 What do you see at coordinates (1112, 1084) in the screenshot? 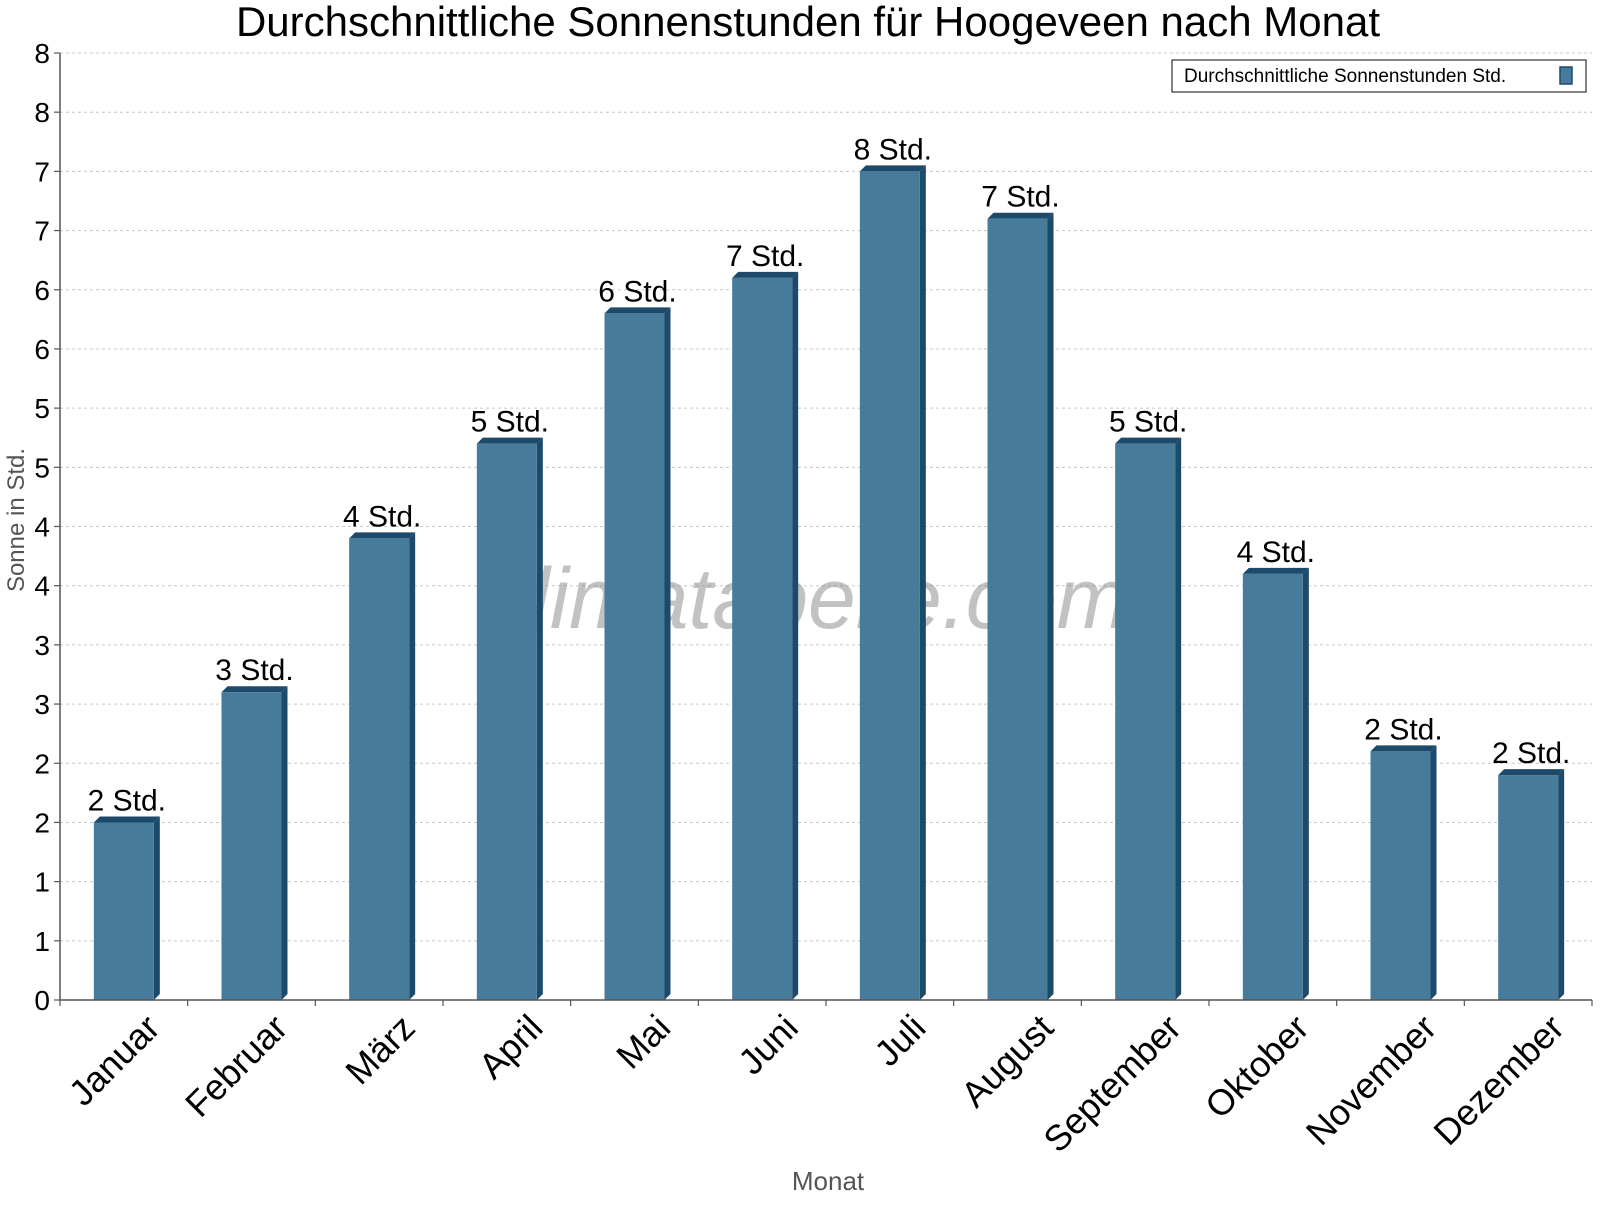
I see `x-tick-label: September` at bounding box center [1112, 1084].